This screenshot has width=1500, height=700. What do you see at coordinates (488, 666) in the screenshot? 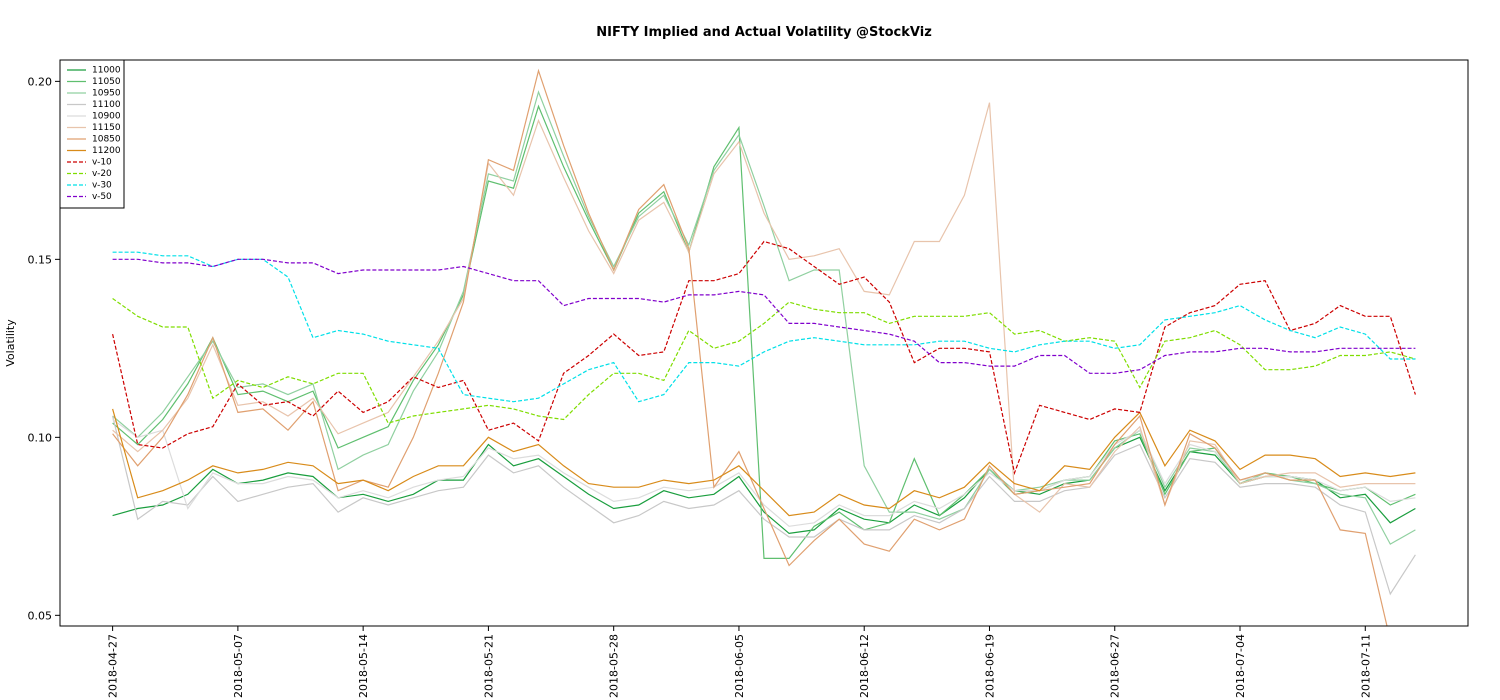
I see `x-tick-label: 2018-05-21` at bounding box center [488, 666].